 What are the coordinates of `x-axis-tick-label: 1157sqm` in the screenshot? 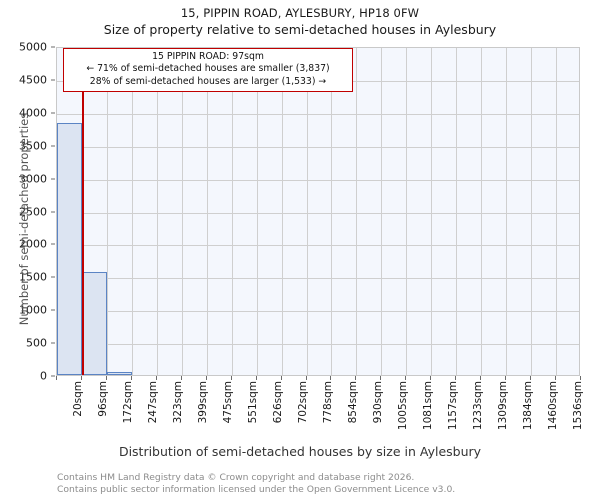 It's located at (452, 406).